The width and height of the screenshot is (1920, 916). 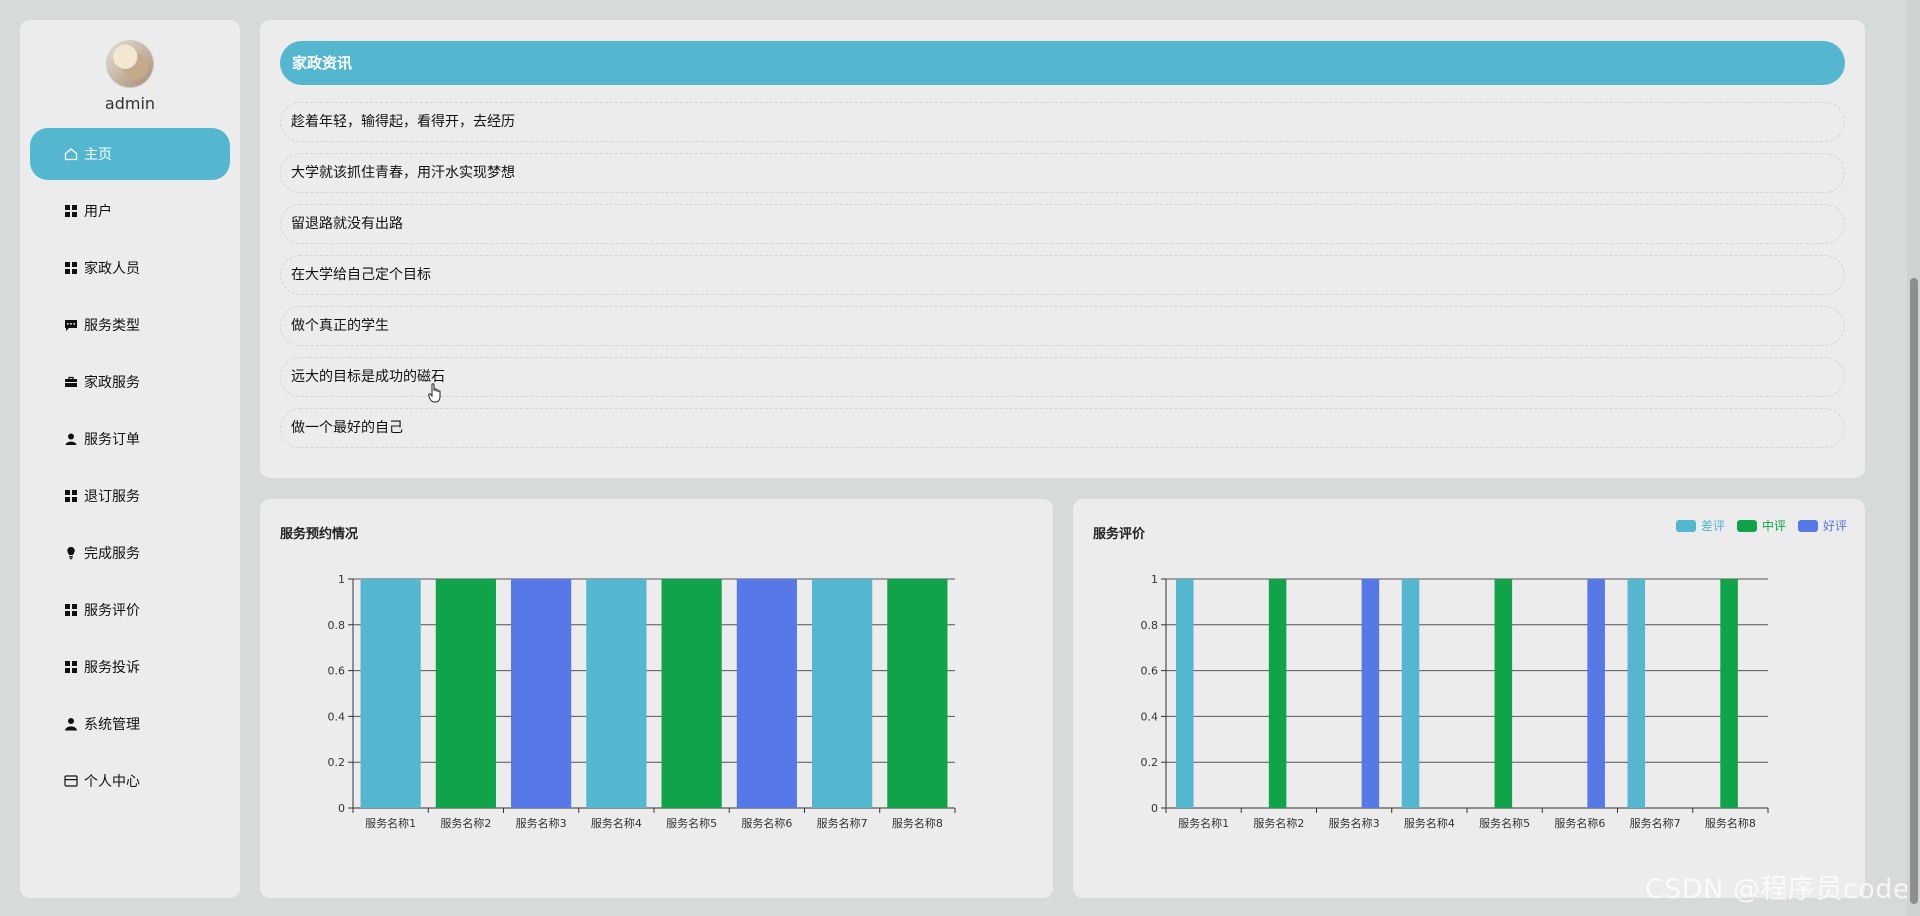 I want to click on sidebar-item-2: 用户, so click(x=130, y=211).